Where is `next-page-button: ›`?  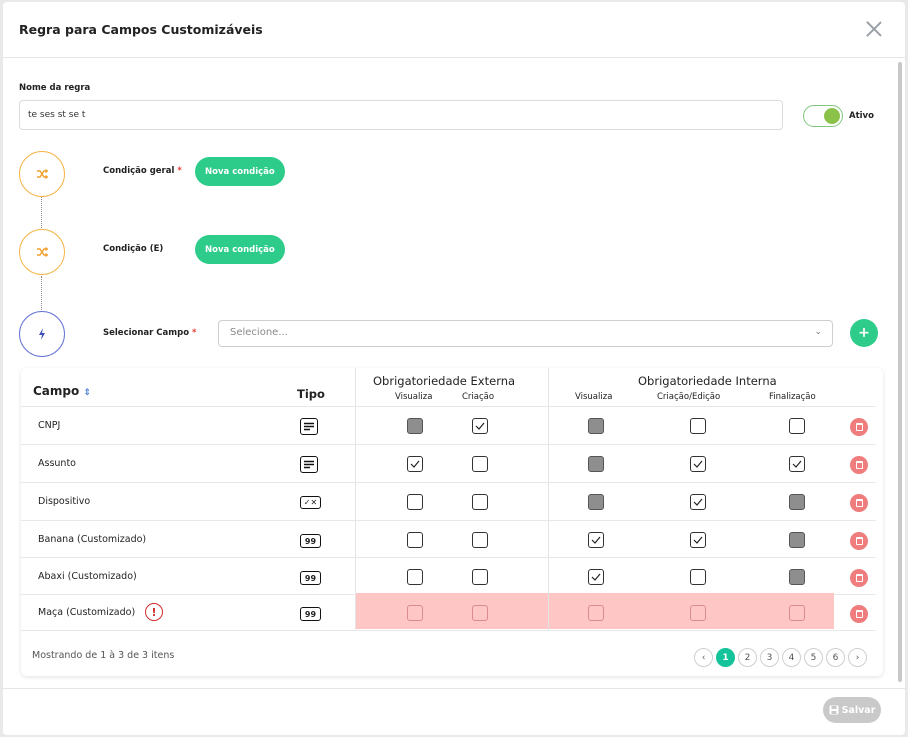 next-page-button: › is located at coordinates (857, 657).